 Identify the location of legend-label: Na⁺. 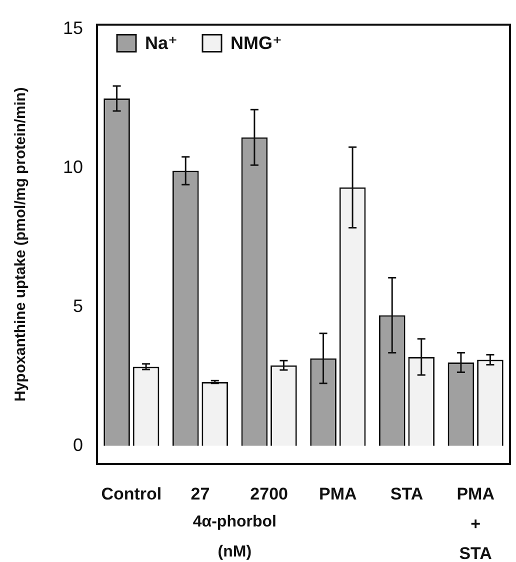
(161, 42).